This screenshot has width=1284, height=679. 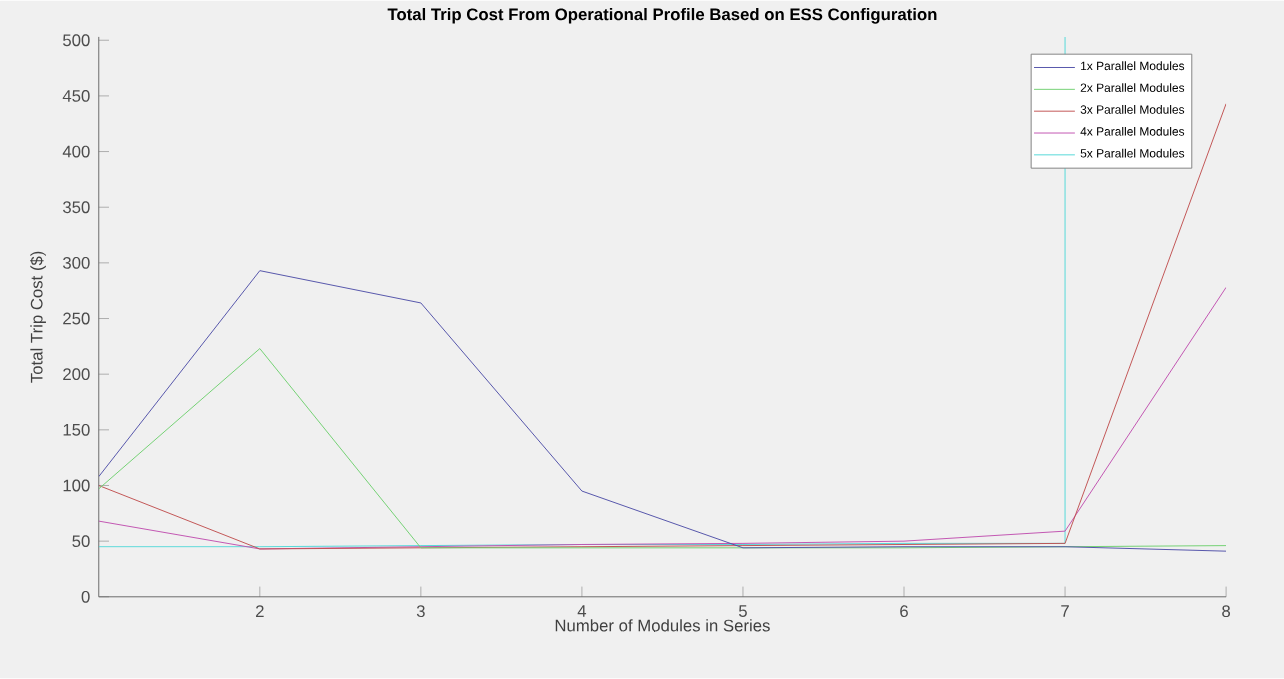 What do you see at coordinates (904, 611) in the screenshot?
I see `x-tick-label: 6` at bounding box center [904, 611].